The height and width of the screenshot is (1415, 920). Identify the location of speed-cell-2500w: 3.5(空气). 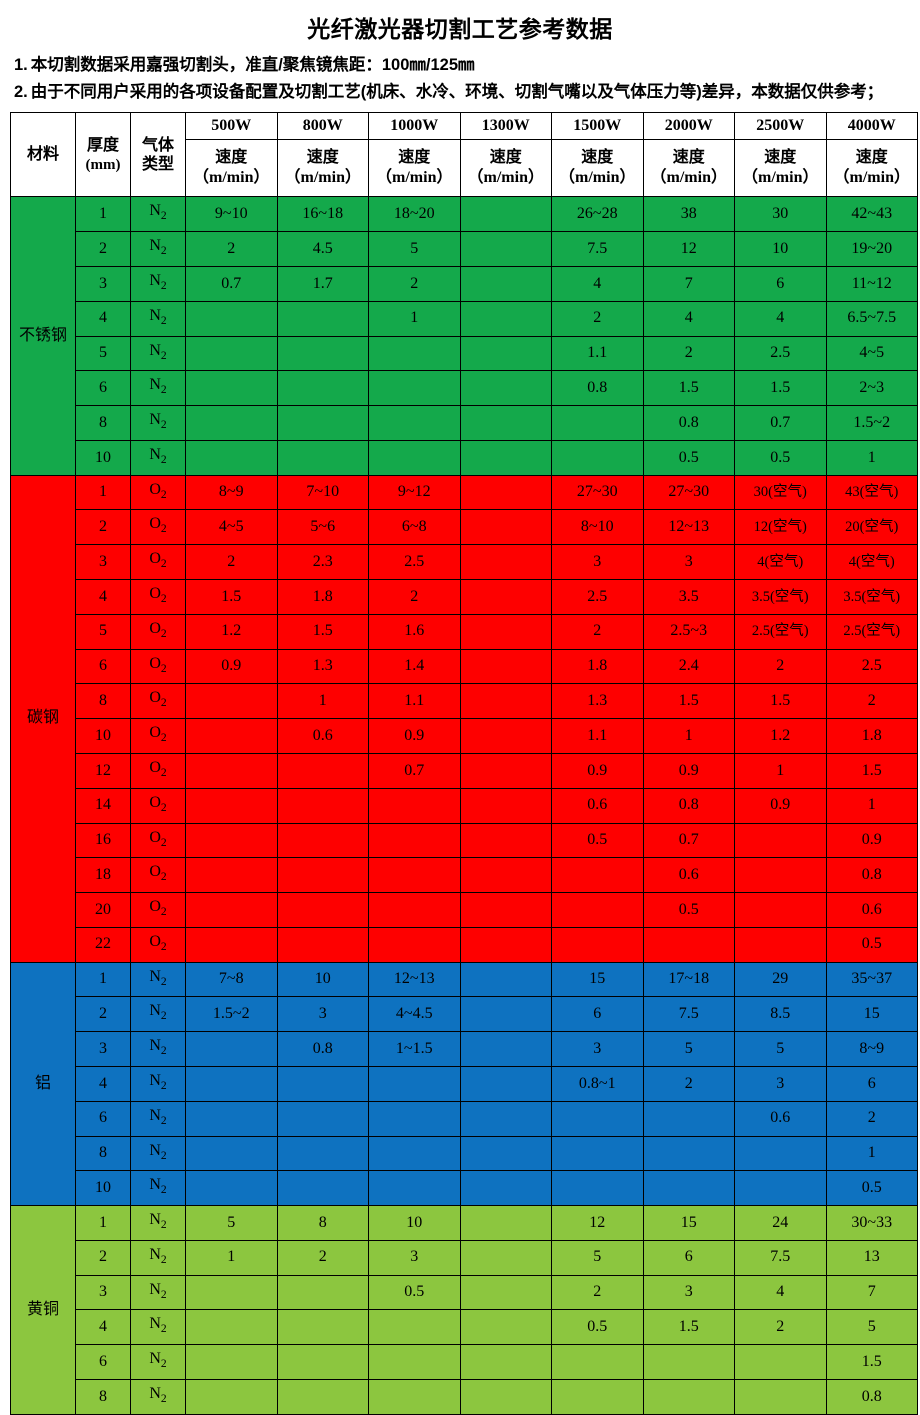
(780, 597).